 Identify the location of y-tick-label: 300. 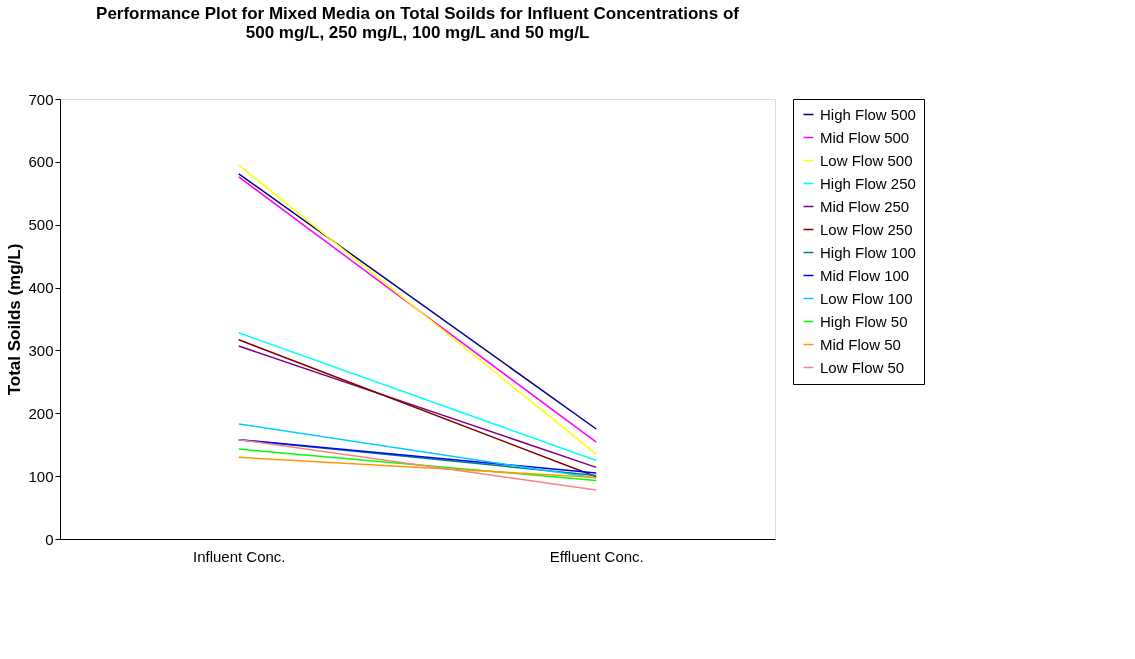
(41, 350).